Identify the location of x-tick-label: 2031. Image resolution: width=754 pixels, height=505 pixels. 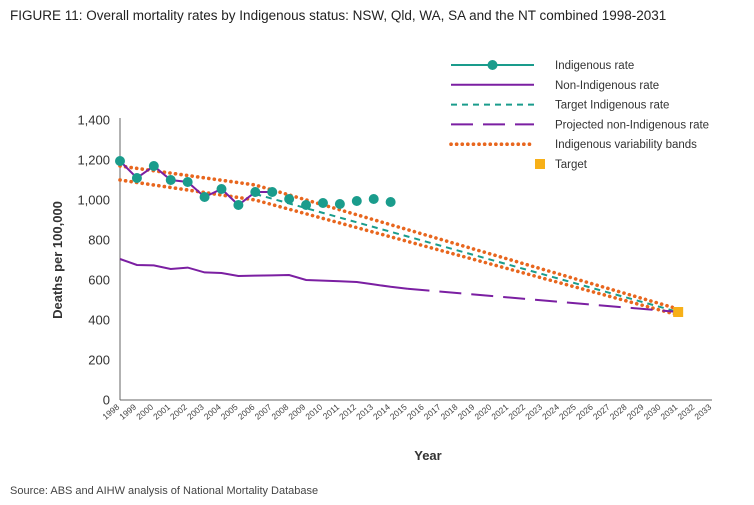
(669, 412).